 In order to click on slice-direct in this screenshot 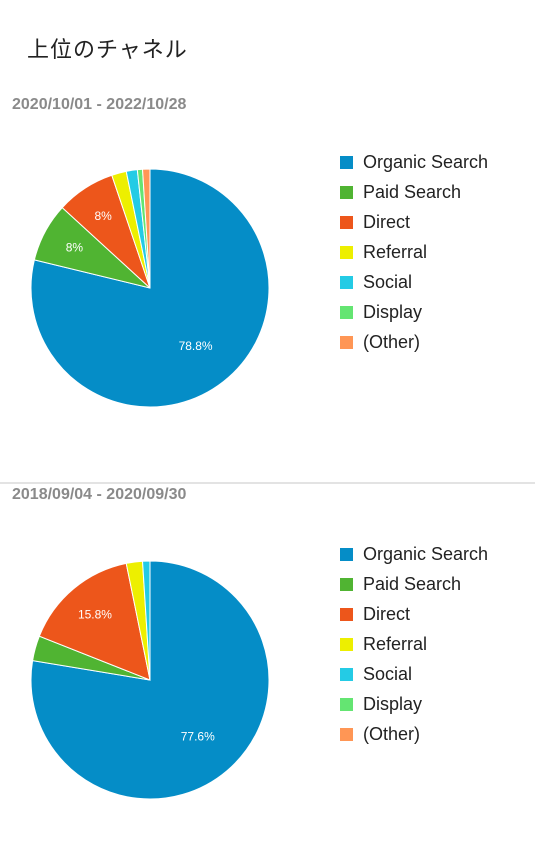, I will do `click(94, 621)`.